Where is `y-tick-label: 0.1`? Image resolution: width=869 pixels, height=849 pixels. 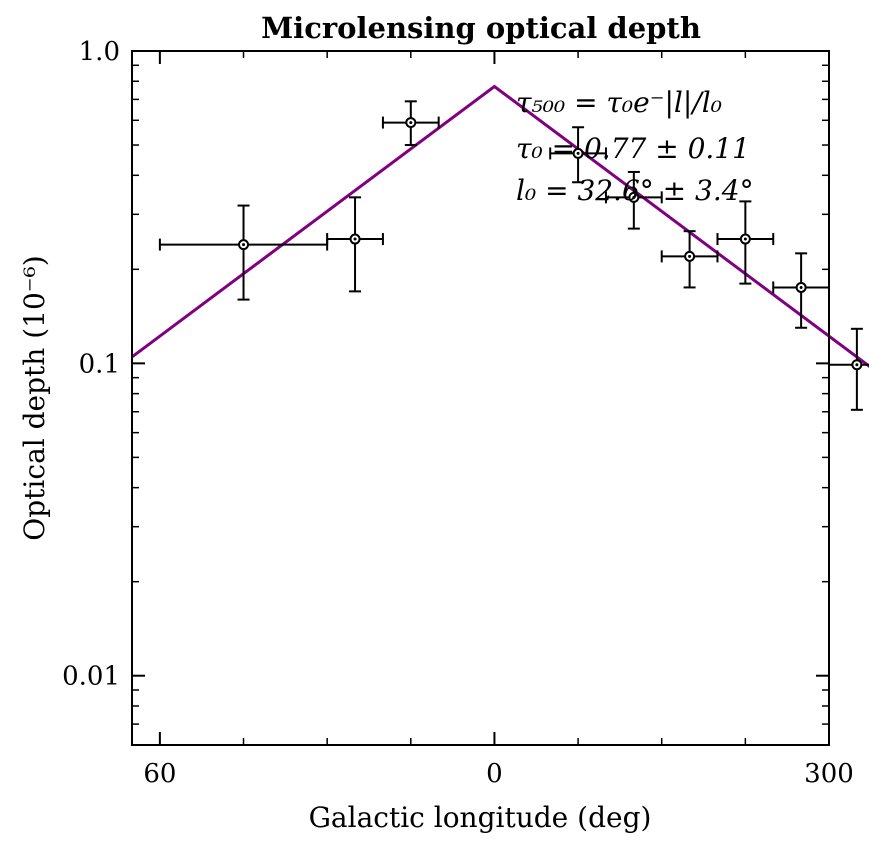
y-tick-label: 0.1 is located at coordinates (99, 364).